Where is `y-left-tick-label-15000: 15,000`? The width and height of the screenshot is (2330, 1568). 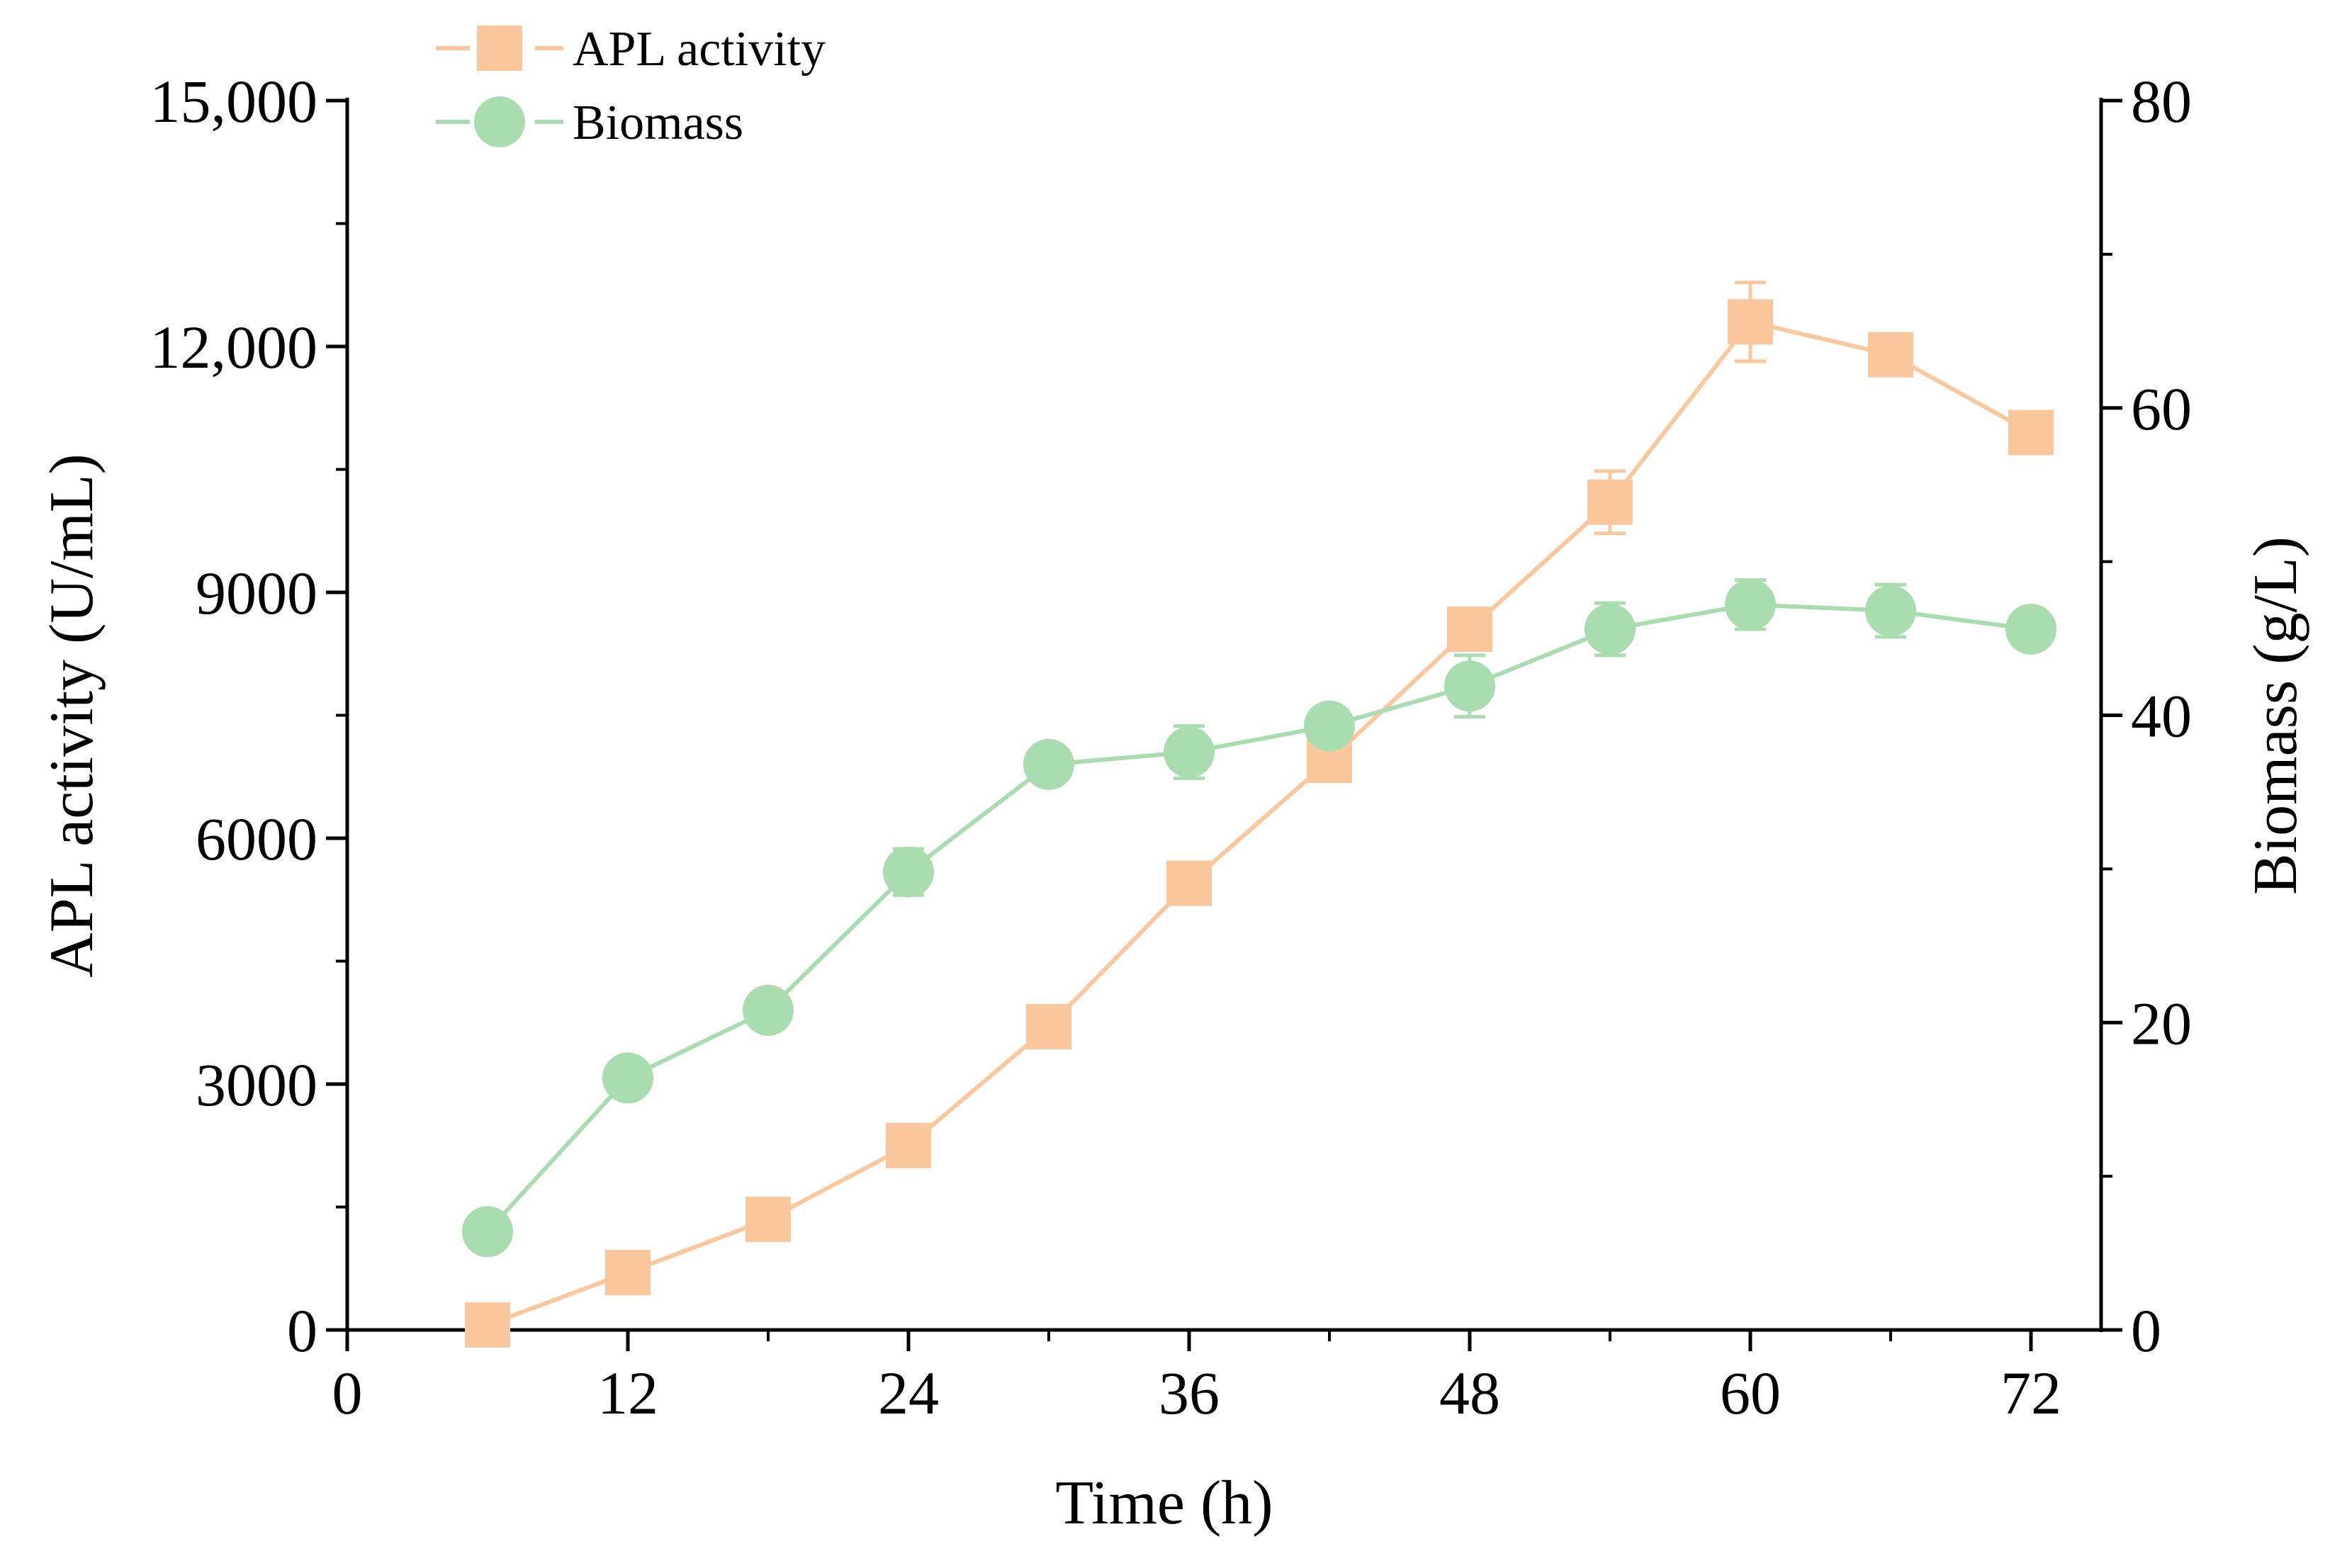
y-left-tick-label-15000: 15,000 is located at coordinates (234, 101).